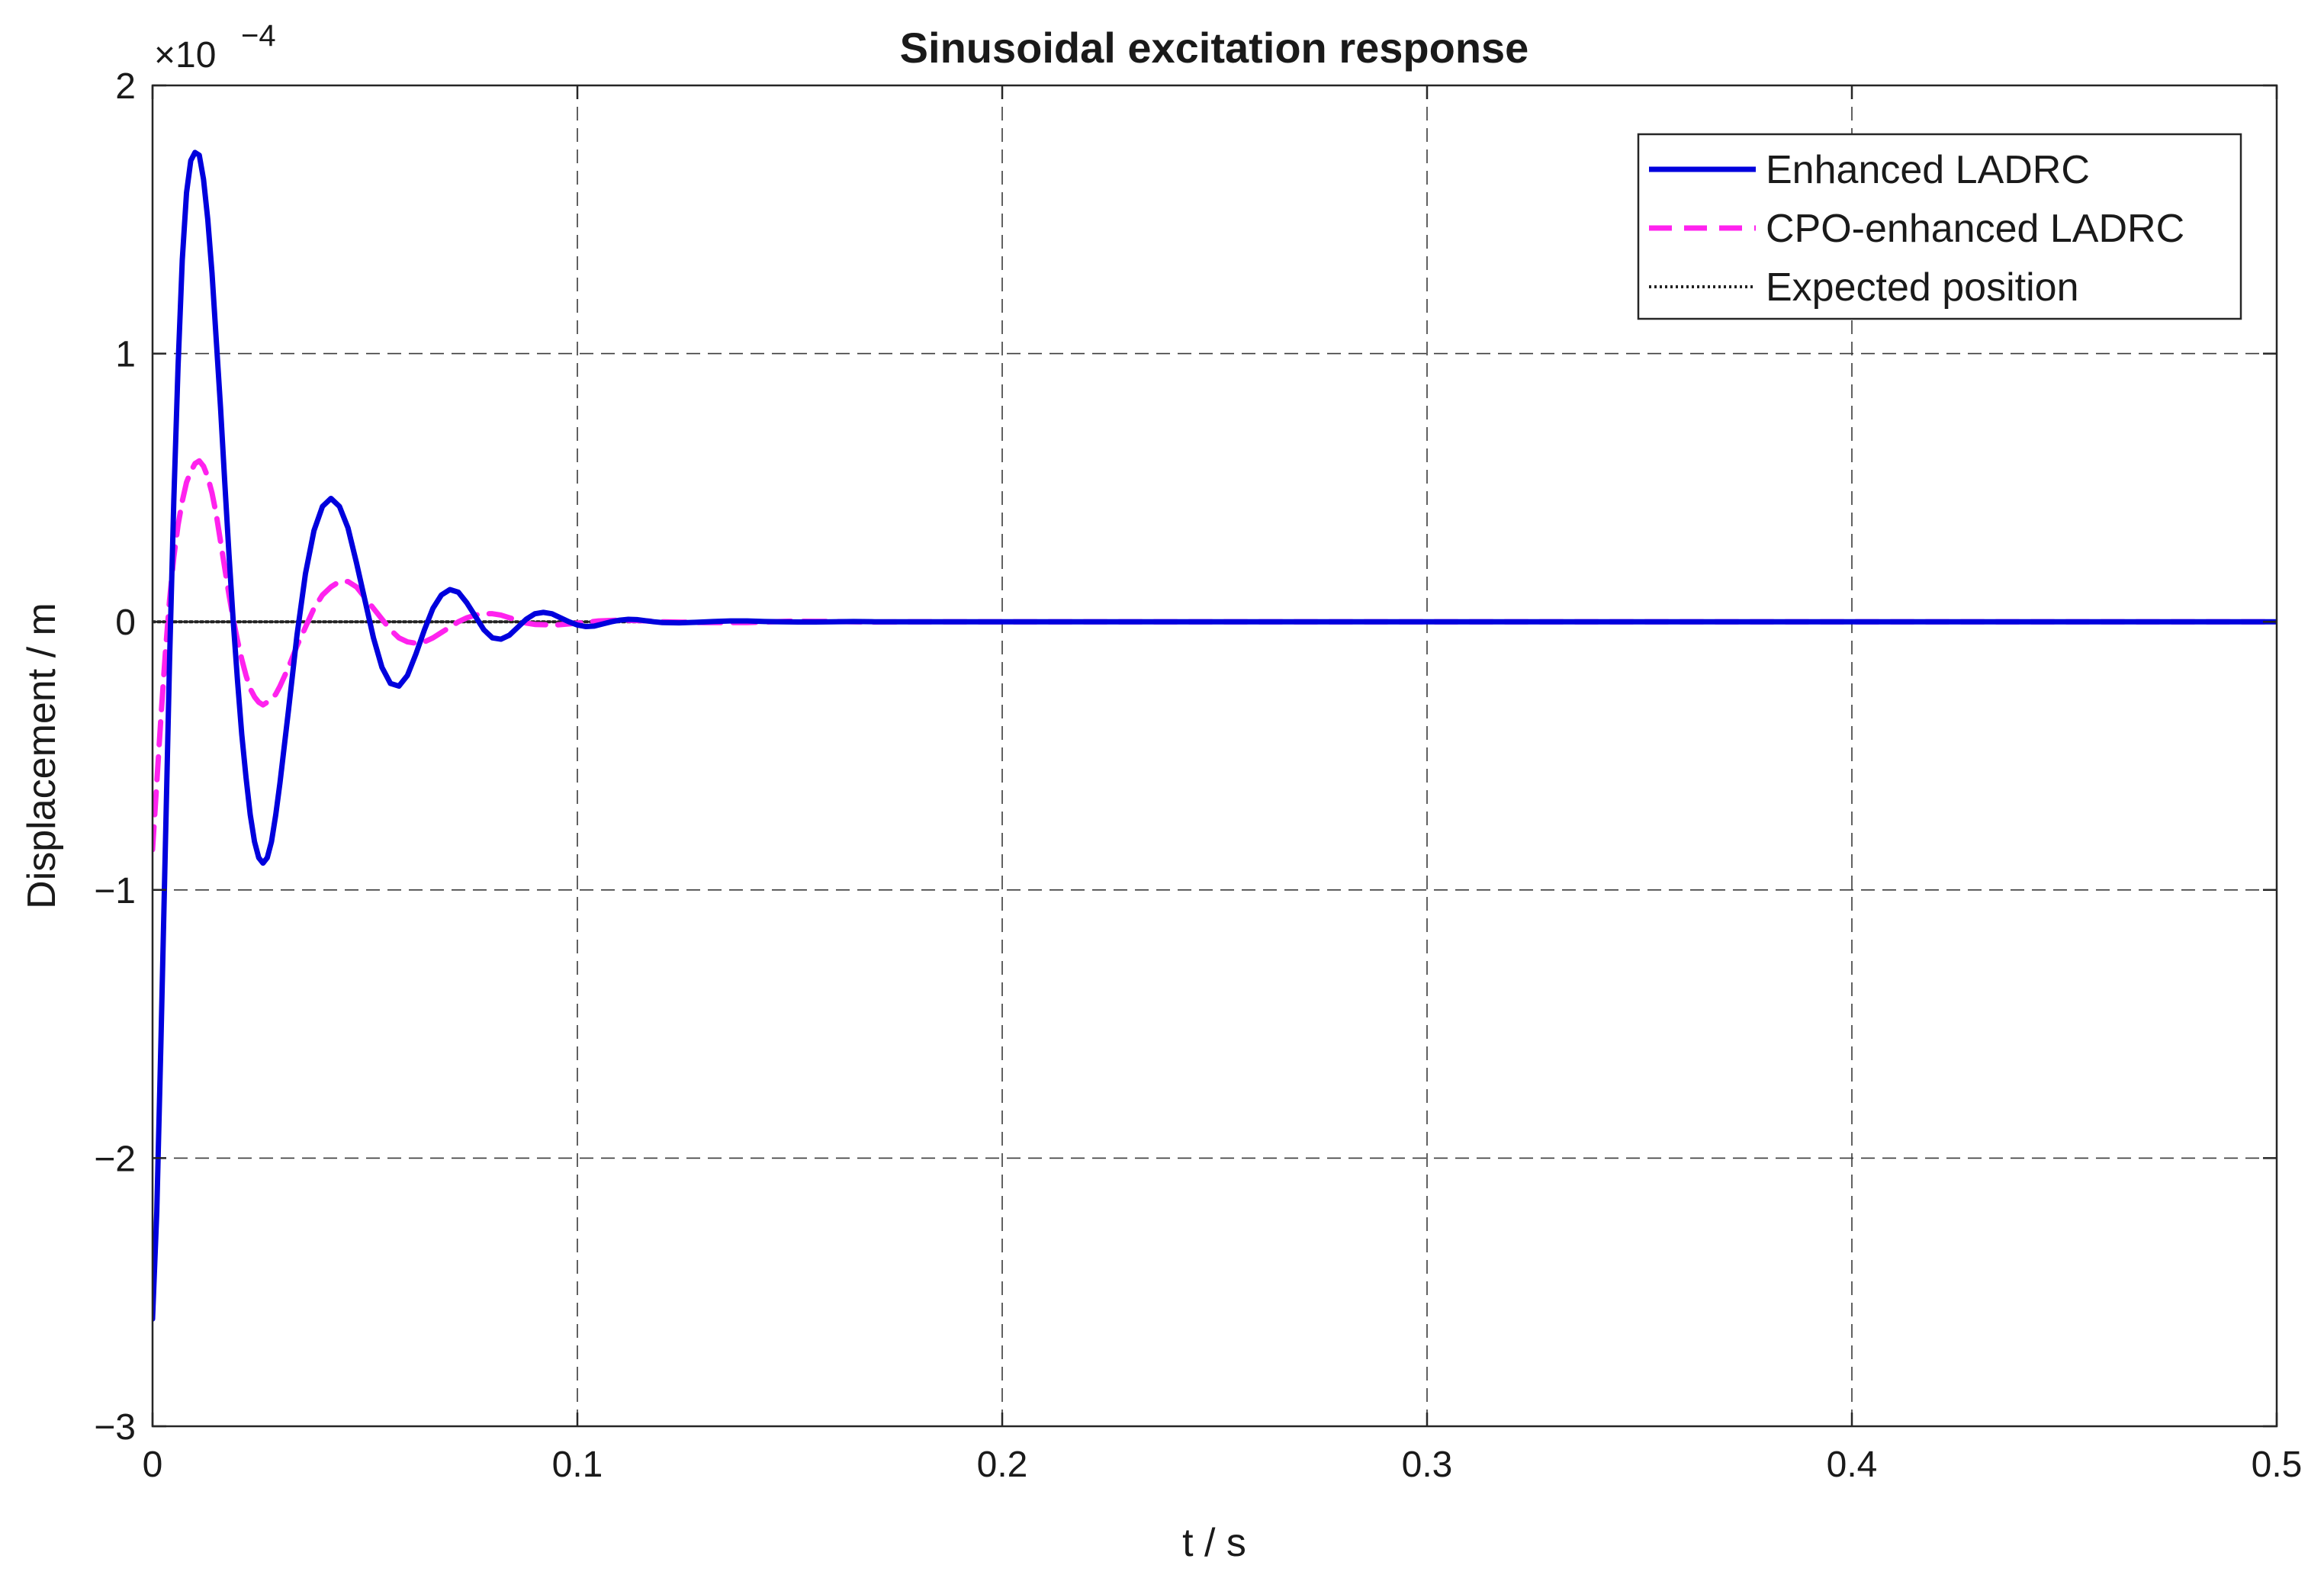 This screenshot has width=2324, height=1575. I want to click on y-axis-multiplier: ×10 −4, so click(215, 47).